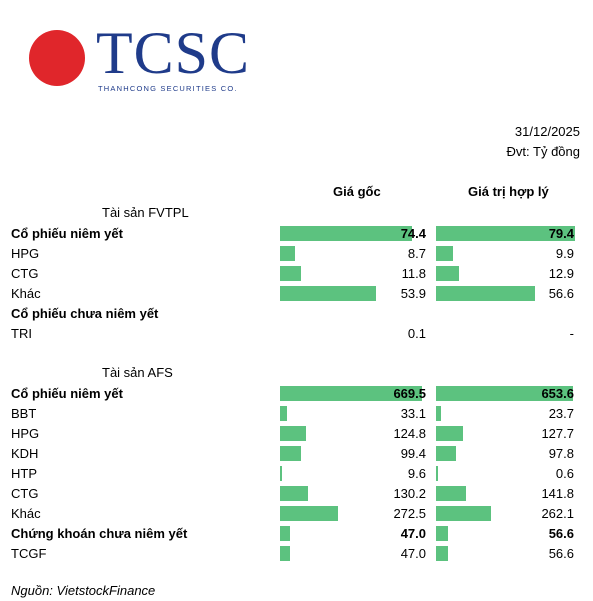 The height and width of the screenshot is (601, 593). I want to click on table-row: KDH 99.4 97.8, so click(296, 454).